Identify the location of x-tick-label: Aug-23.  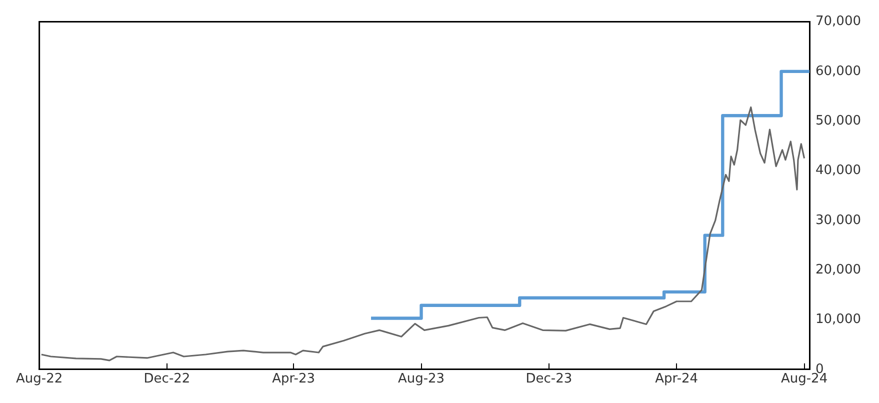
(421, 379).